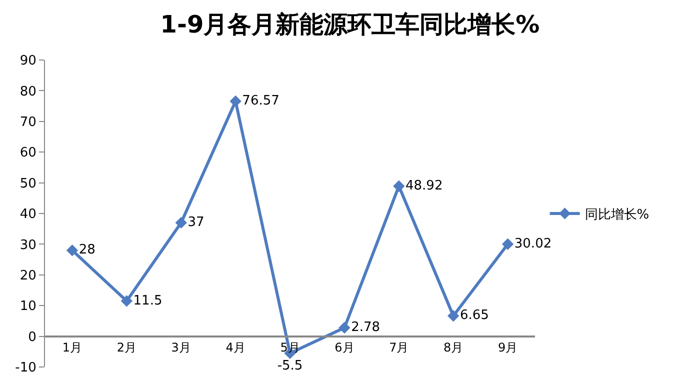  Describe the element at coordinates (617, 215) in the screenshot. I see `legend-label: 同比增长%` at that location.